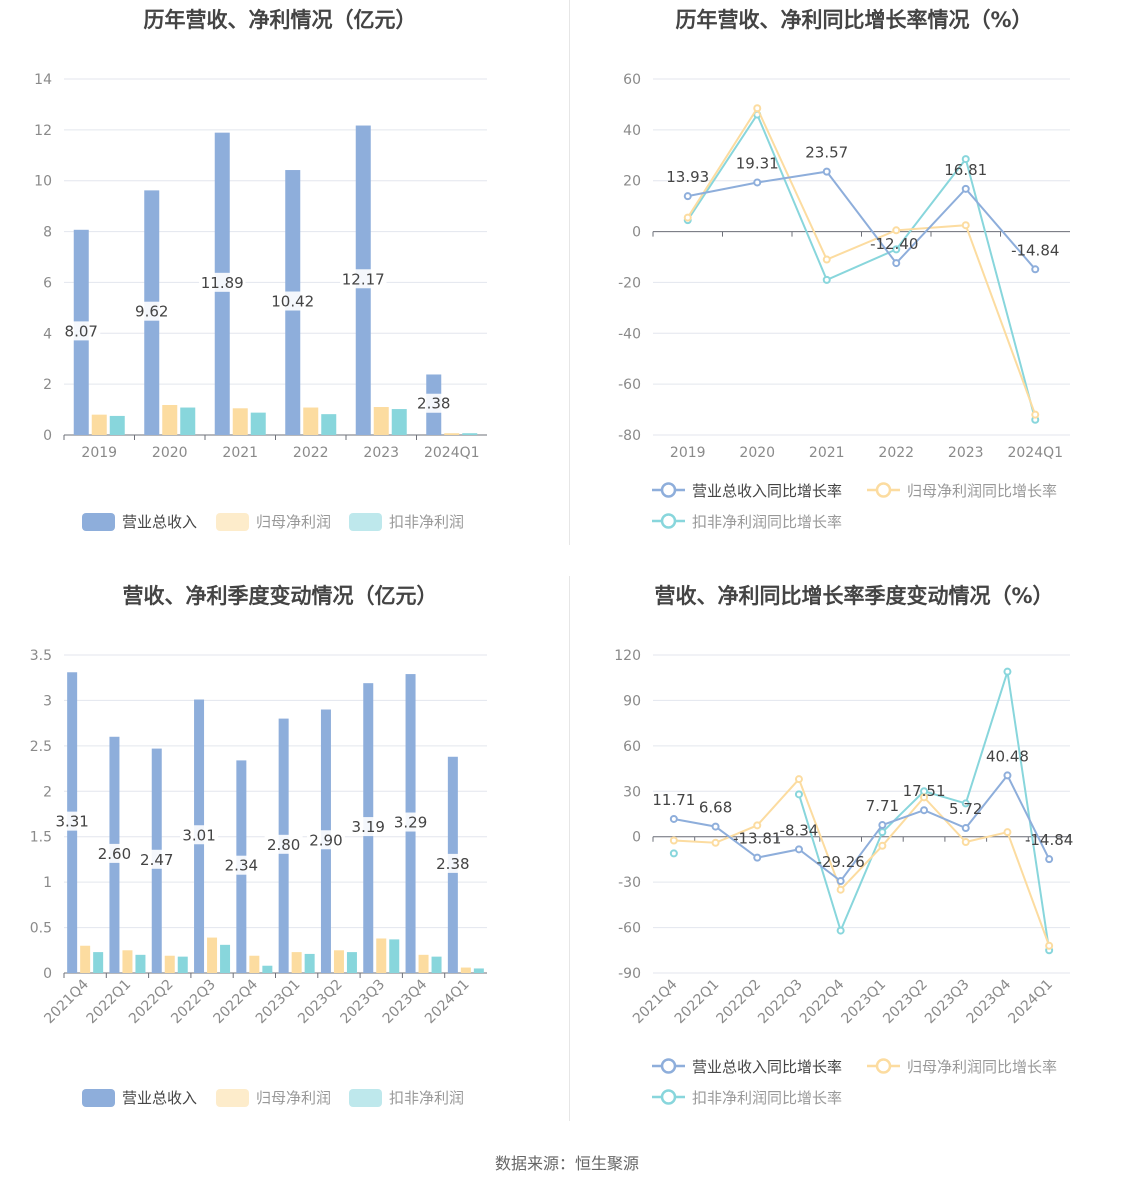 The image size is (1134, 1188). Describe the element at coordinates (41, 656) in the screenshot. I see `y-tick-label: 3.5` at that location.